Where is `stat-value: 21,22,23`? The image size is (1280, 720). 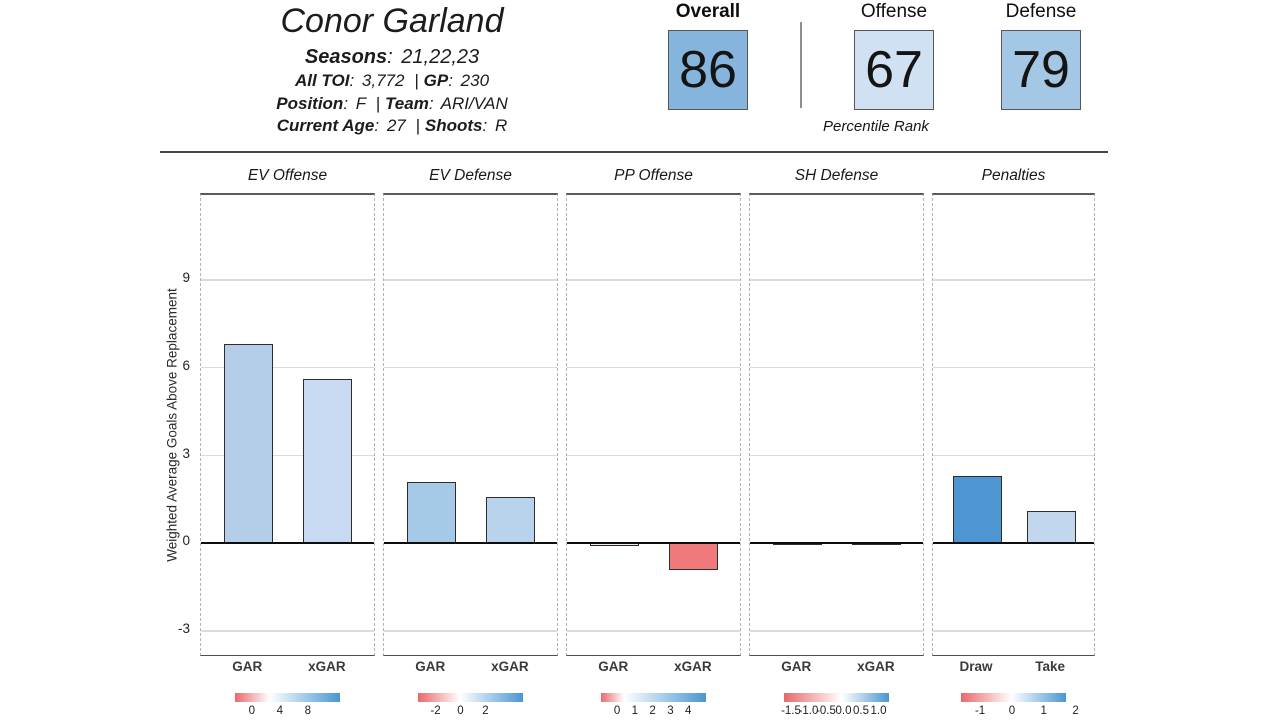 stat-value: 21,22,23 is located at coordinates (440, 57).